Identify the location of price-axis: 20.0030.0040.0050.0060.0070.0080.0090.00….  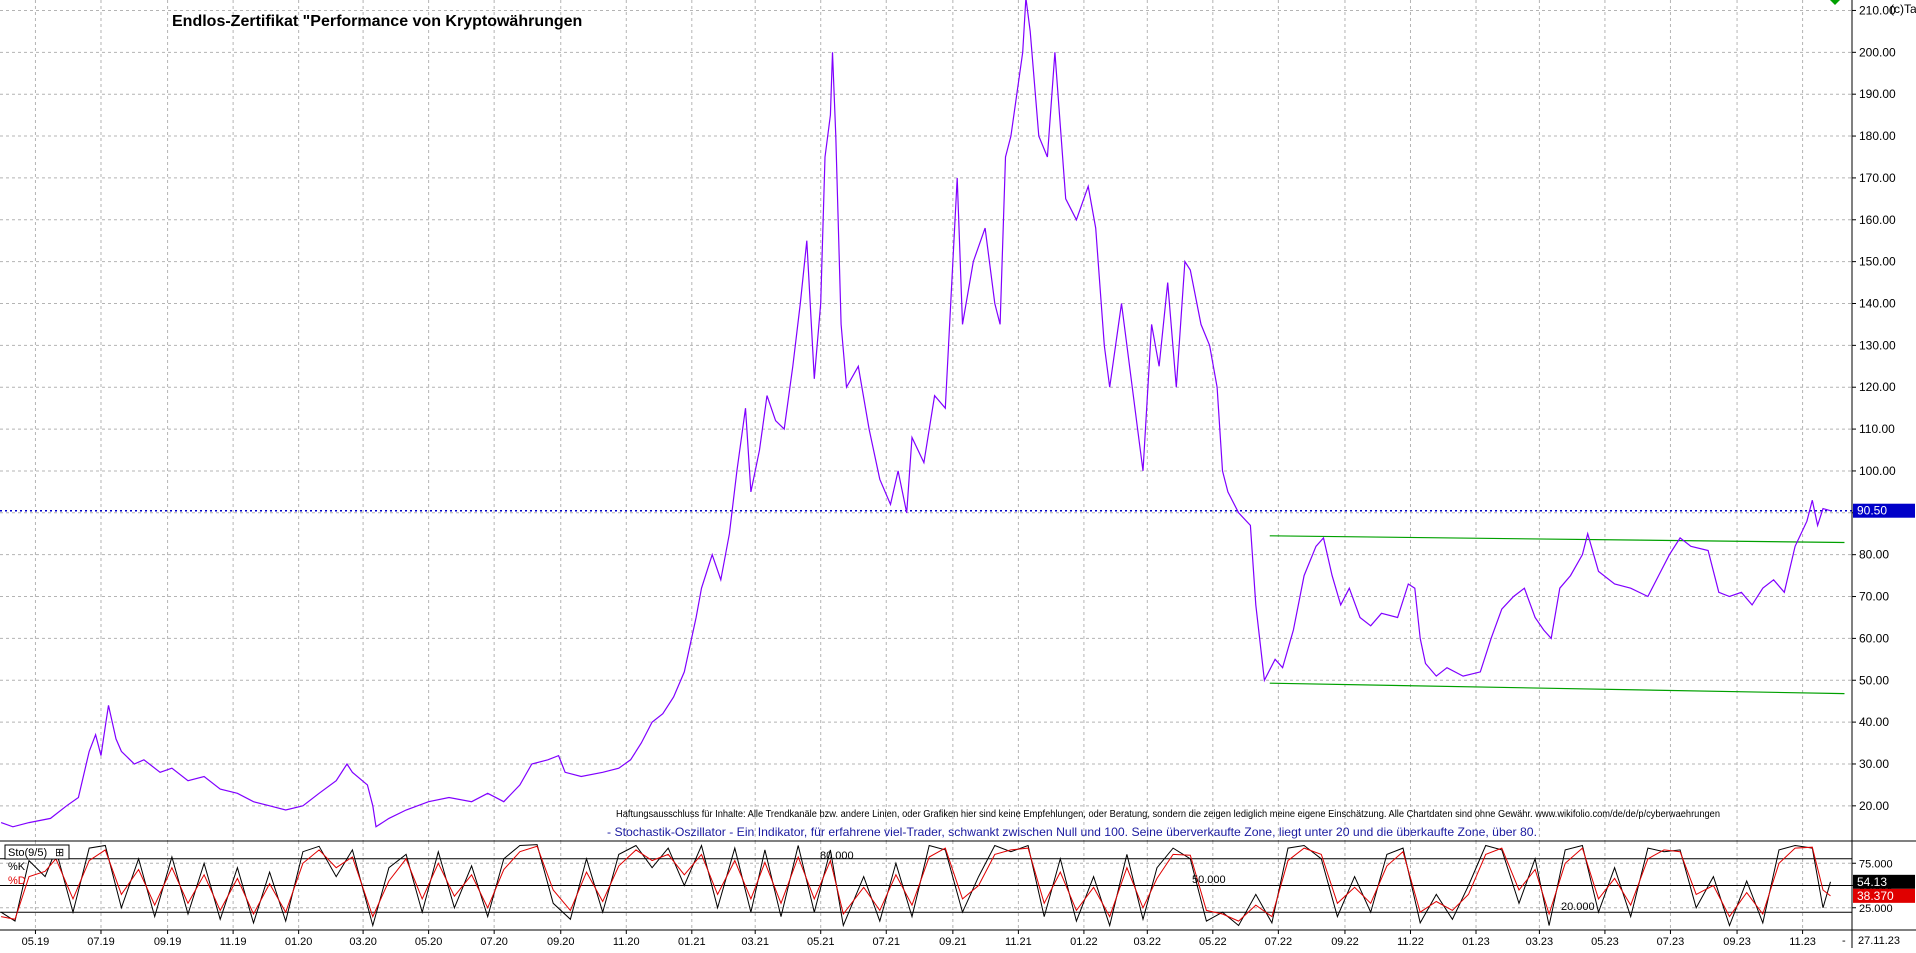
(1874, 408).